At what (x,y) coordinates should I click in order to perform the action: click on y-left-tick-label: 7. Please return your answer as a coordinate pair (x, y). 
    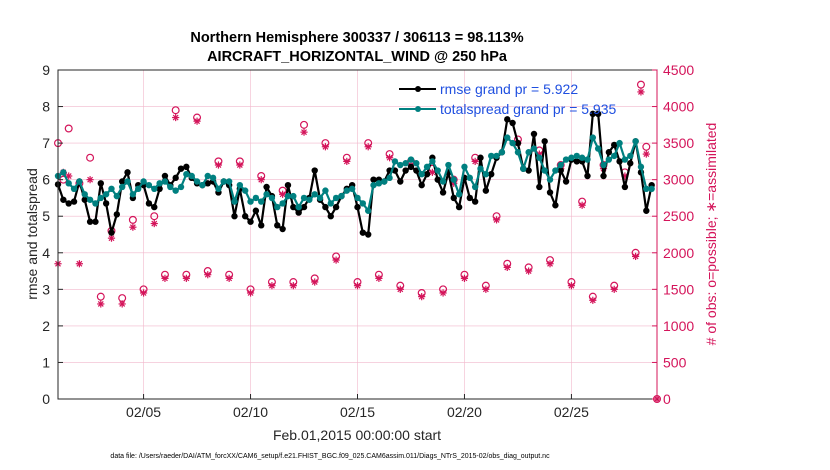
    Looking at the image, I should click on (46, 143).